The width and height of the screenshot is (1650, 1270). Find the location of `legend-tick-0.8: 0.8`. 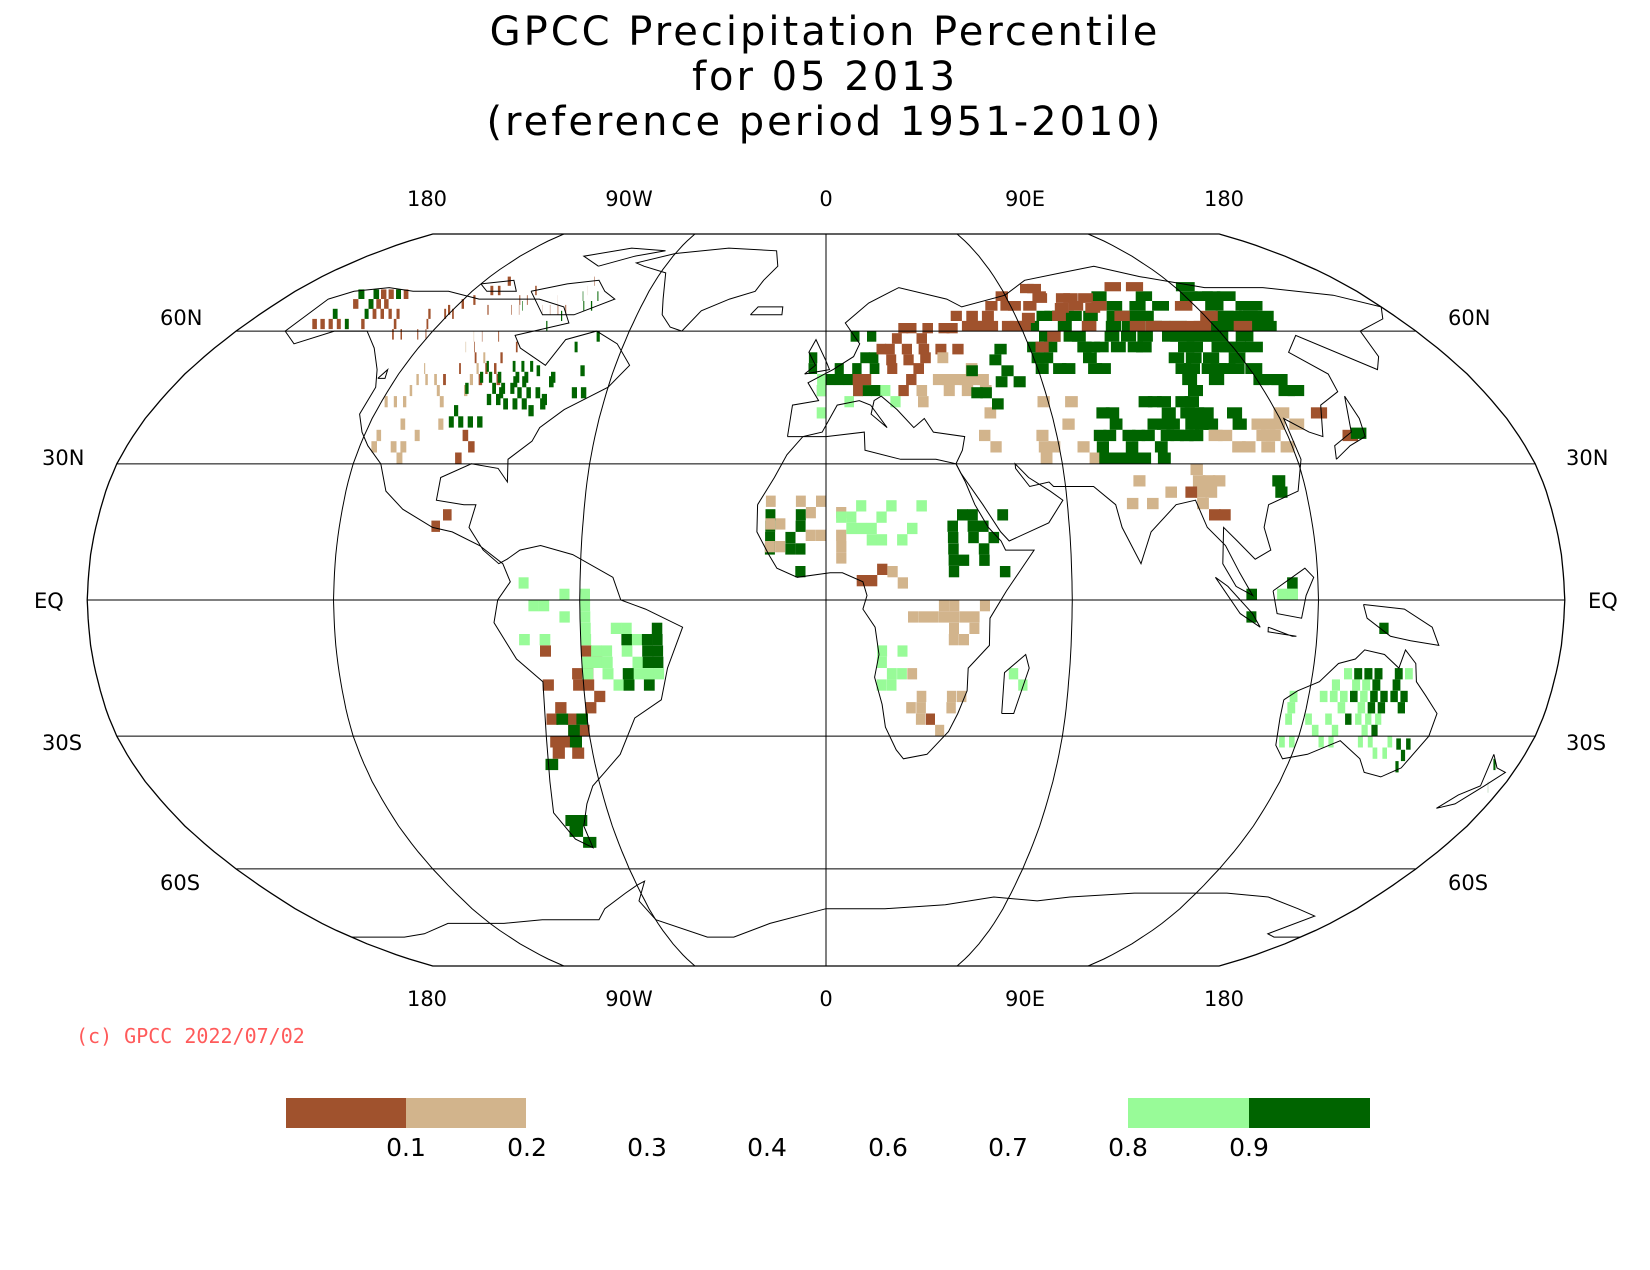

legend-tick-0.8: 0.8 is located at coordinates (1128, 1147).